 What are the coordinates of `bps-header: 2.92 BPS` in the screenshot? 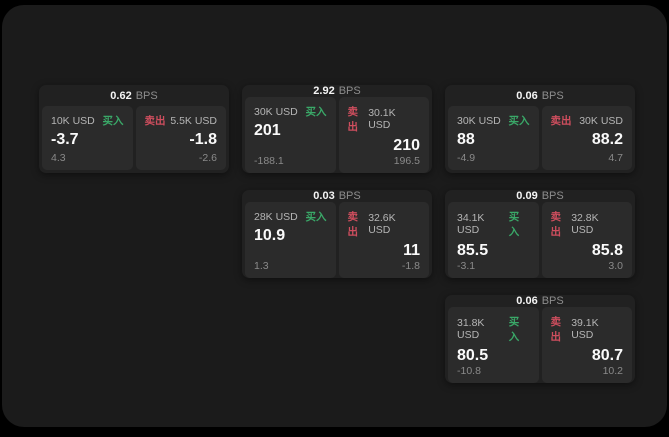 It's located at (337, 91).